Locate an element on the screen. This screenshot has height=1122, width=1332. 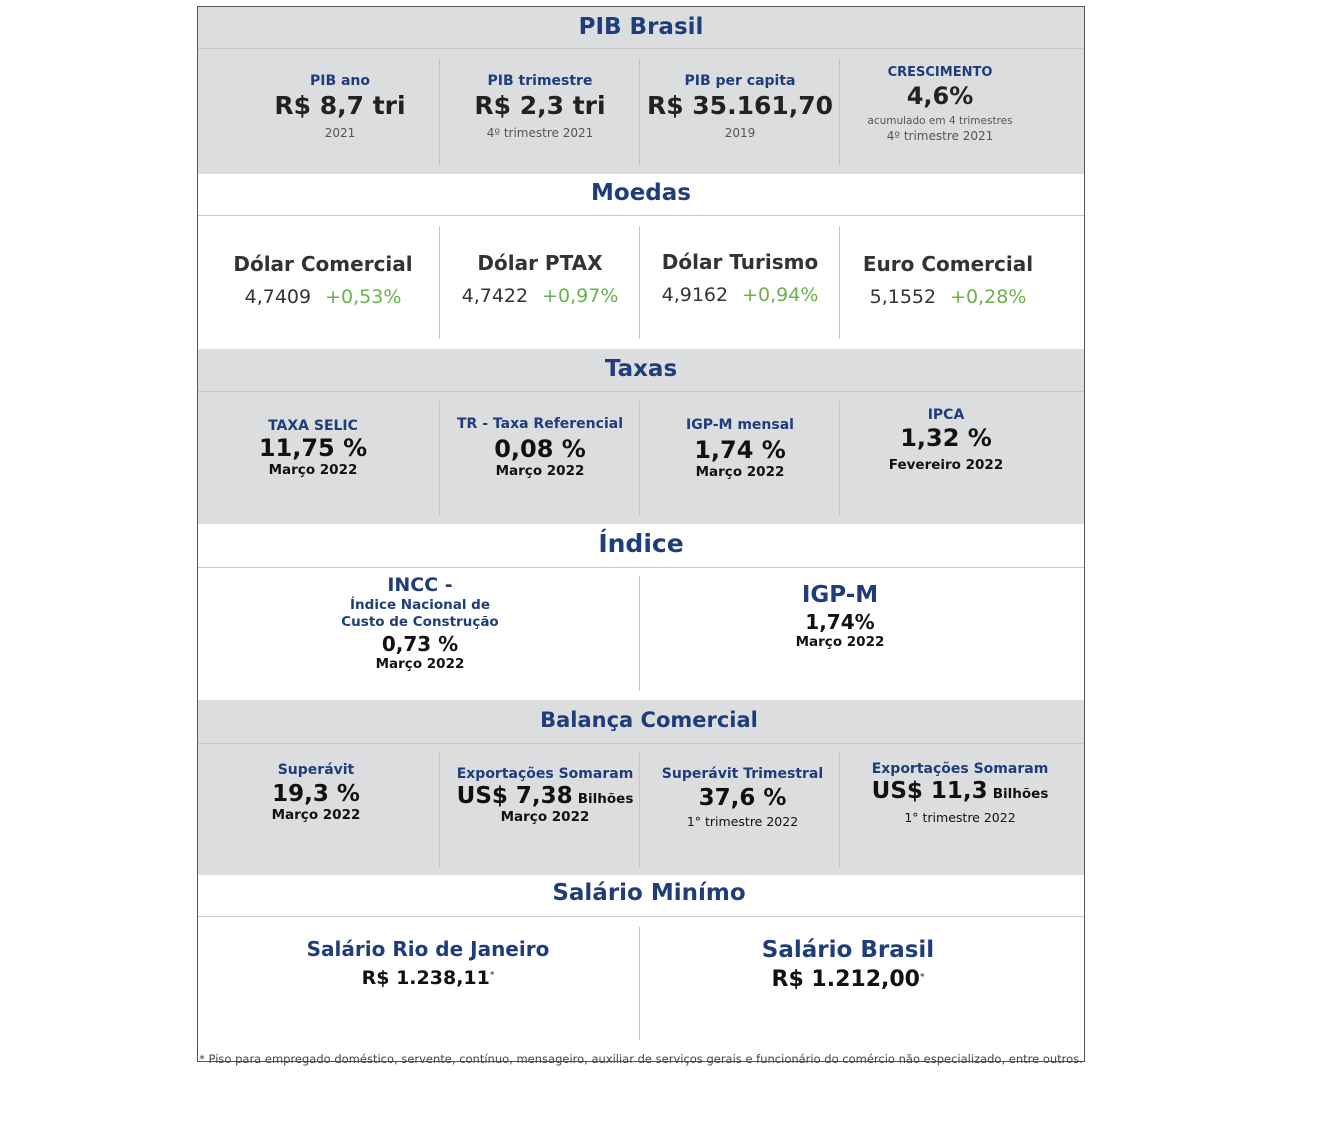
pib-ano-year: 2021 is located at coordinates (340, 133).